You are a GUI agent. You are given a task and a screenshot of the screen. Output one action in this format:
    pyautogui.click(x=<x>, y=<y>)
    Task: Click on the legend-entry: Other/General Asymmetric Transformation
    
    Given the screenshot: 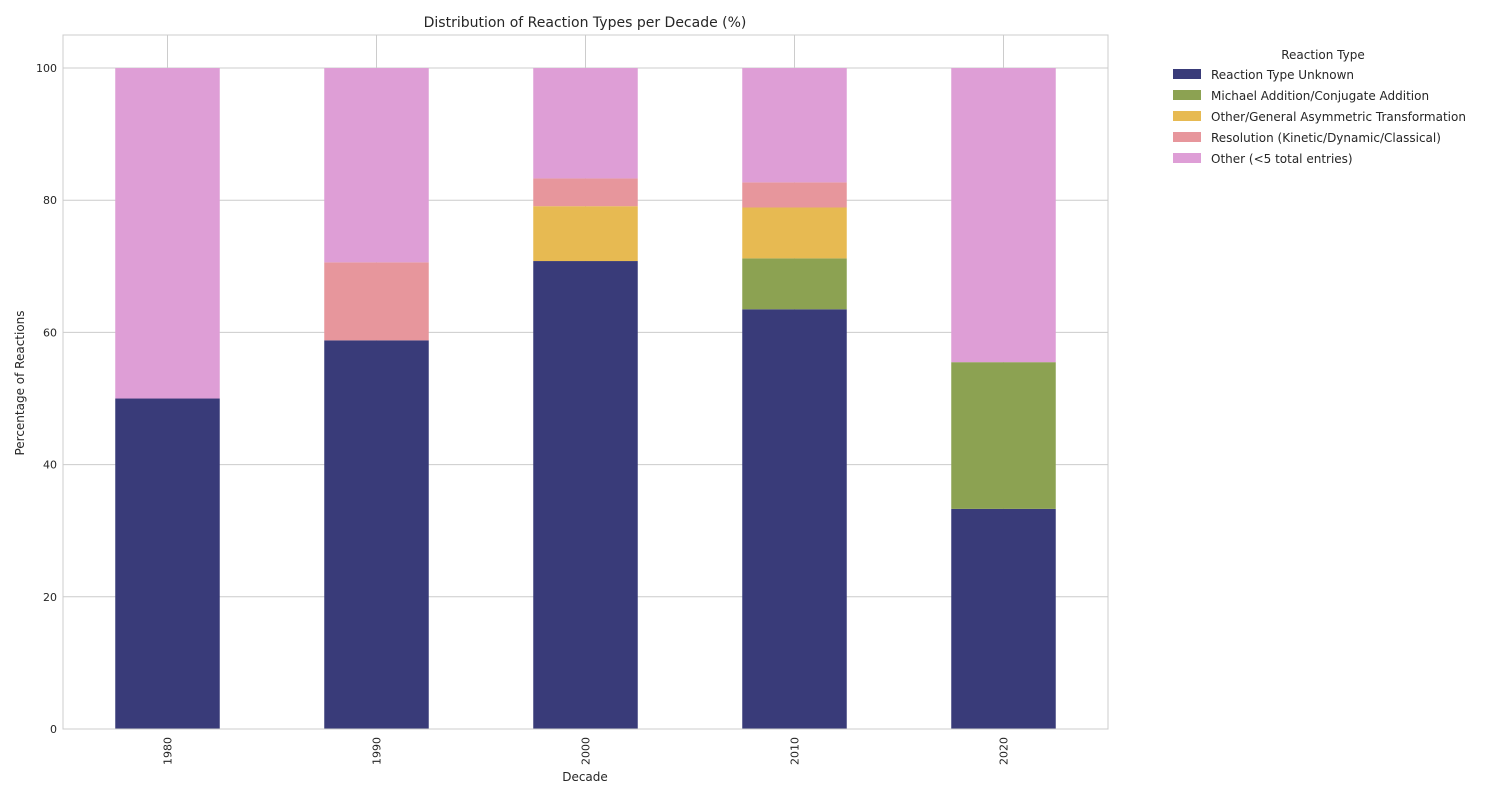 What is the action you would take?
    pyautogui.click(x=1338, y=117)
    